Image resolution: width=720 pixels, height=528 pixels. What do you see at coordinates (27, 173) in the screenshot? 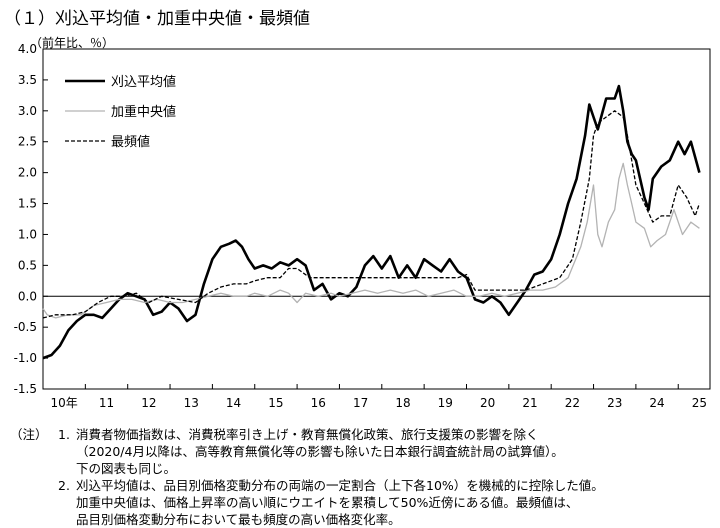
I see `y-tick-label: 2.0` at bounding box center [27, 173].